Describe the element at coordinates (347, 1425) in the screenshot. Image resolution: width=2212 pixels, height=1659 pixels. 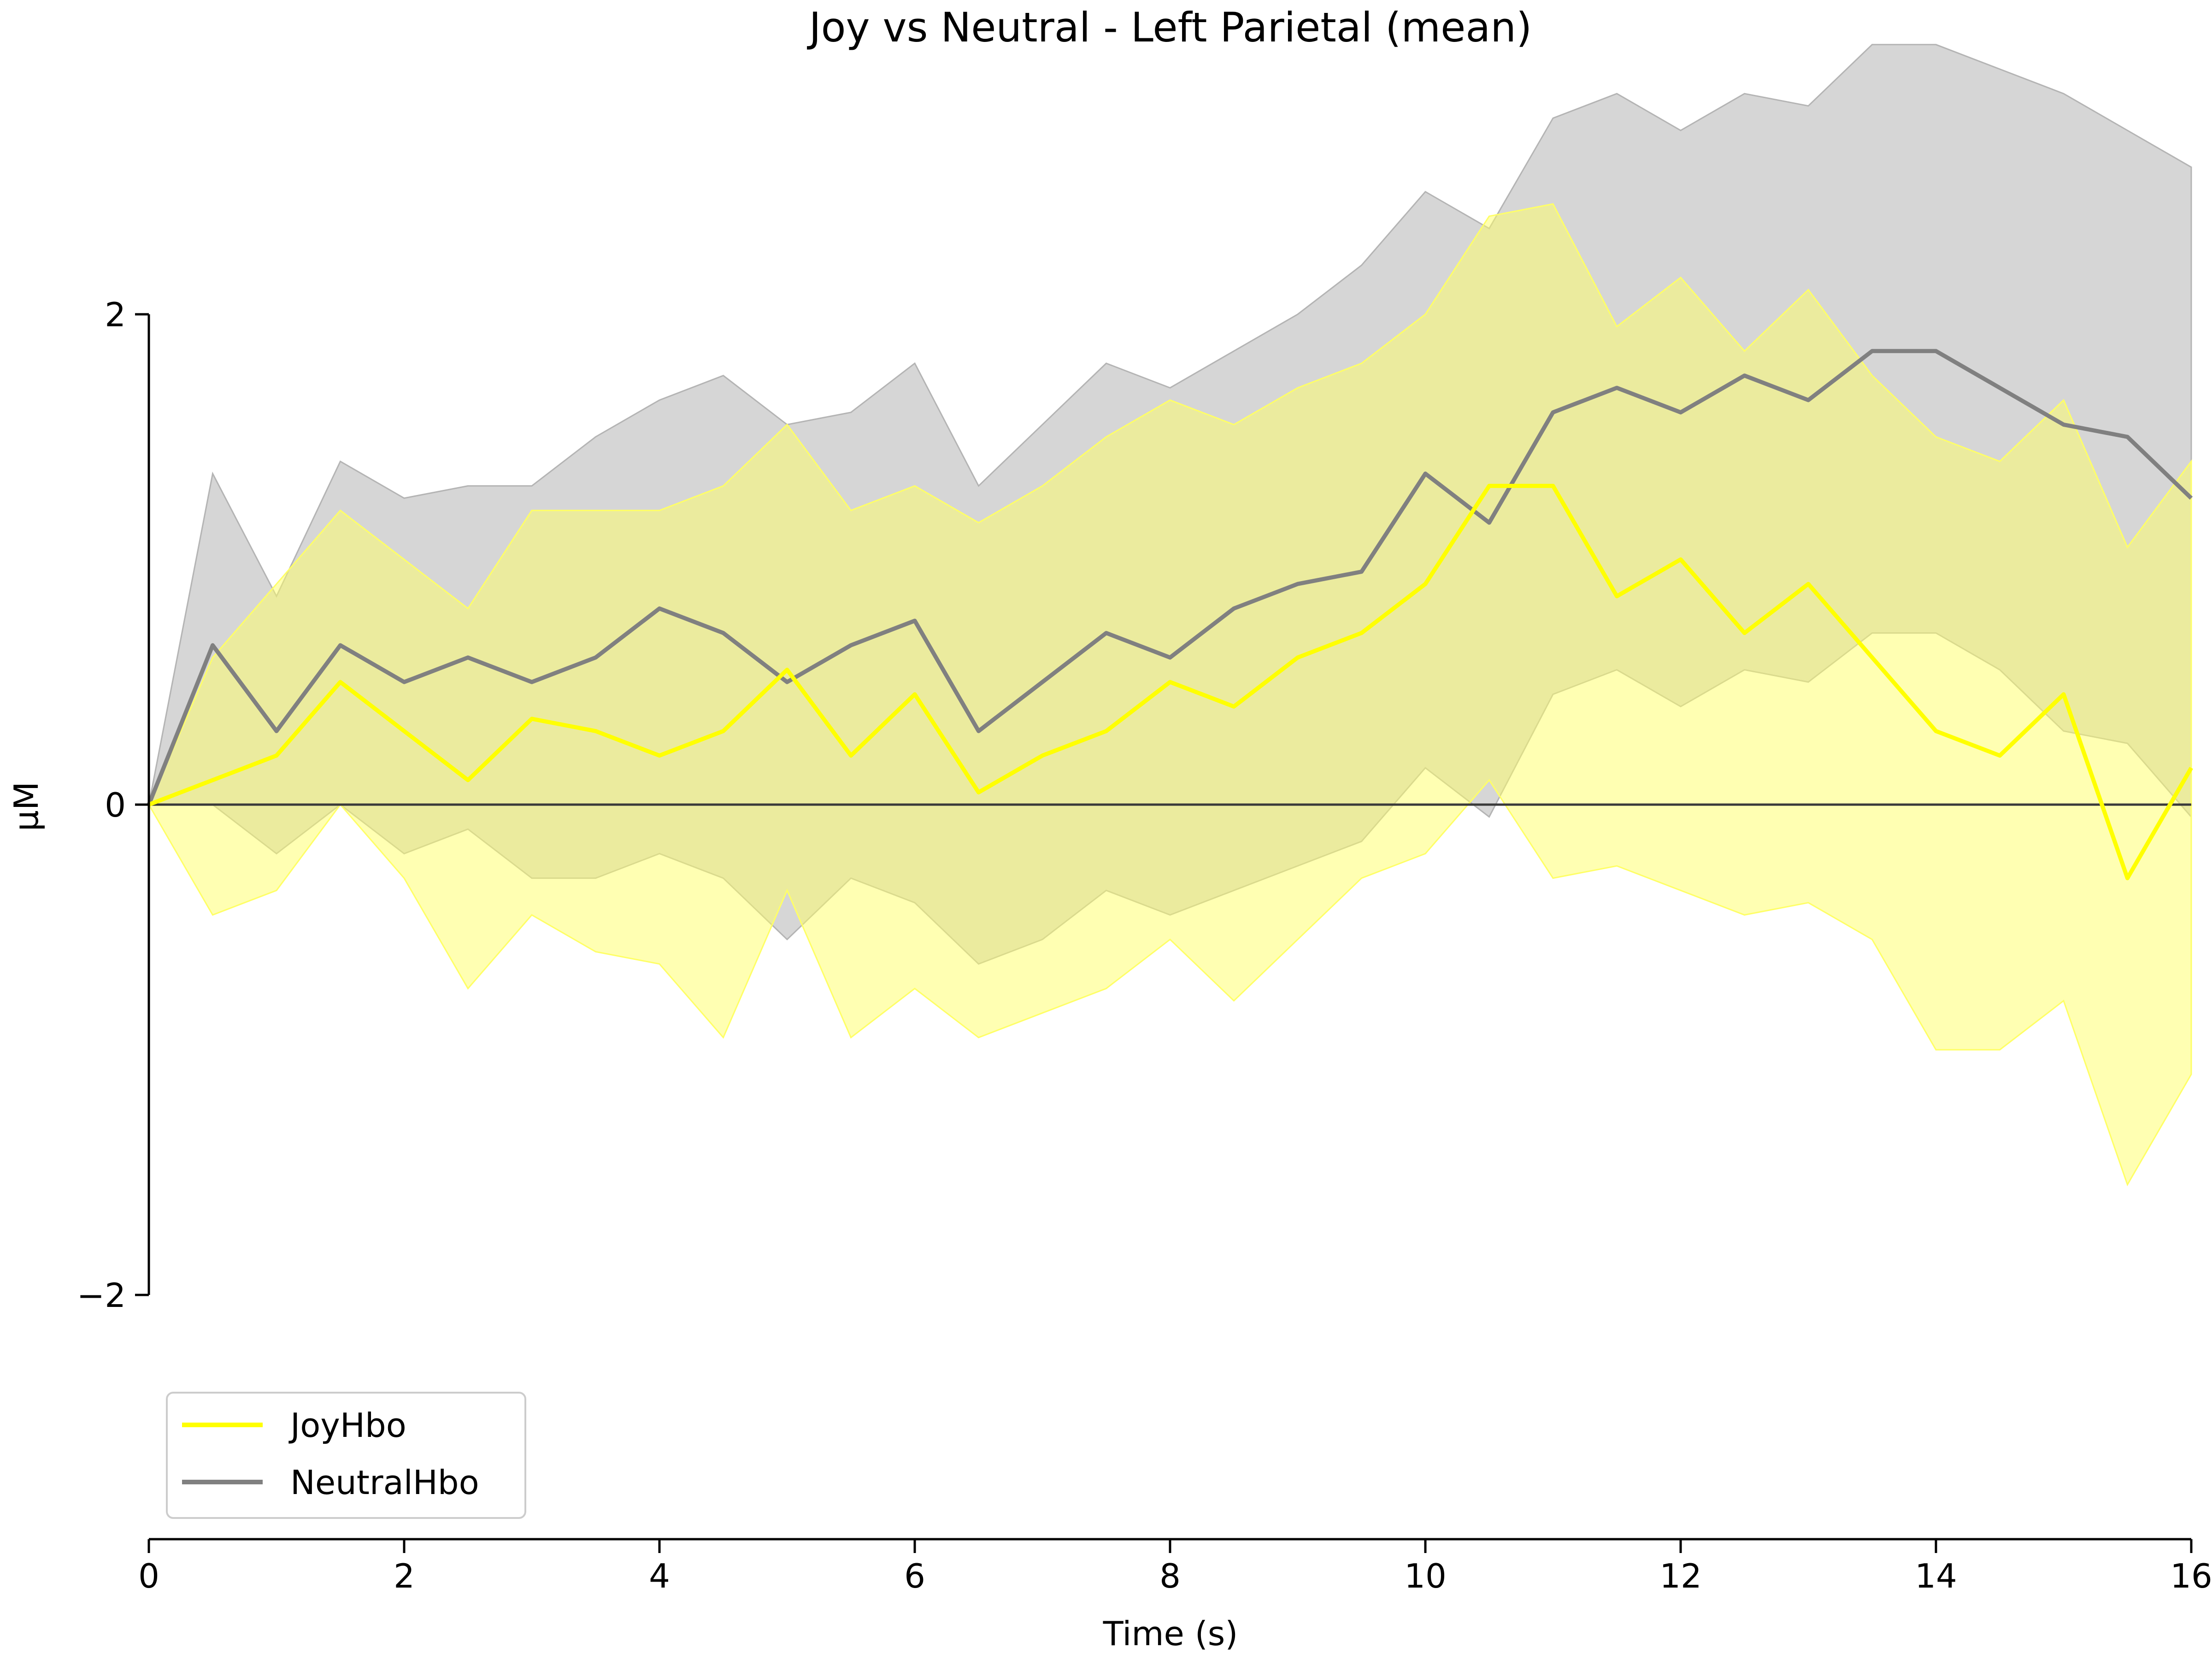
I see `legend-label-joy: JoyHbo` at that location.